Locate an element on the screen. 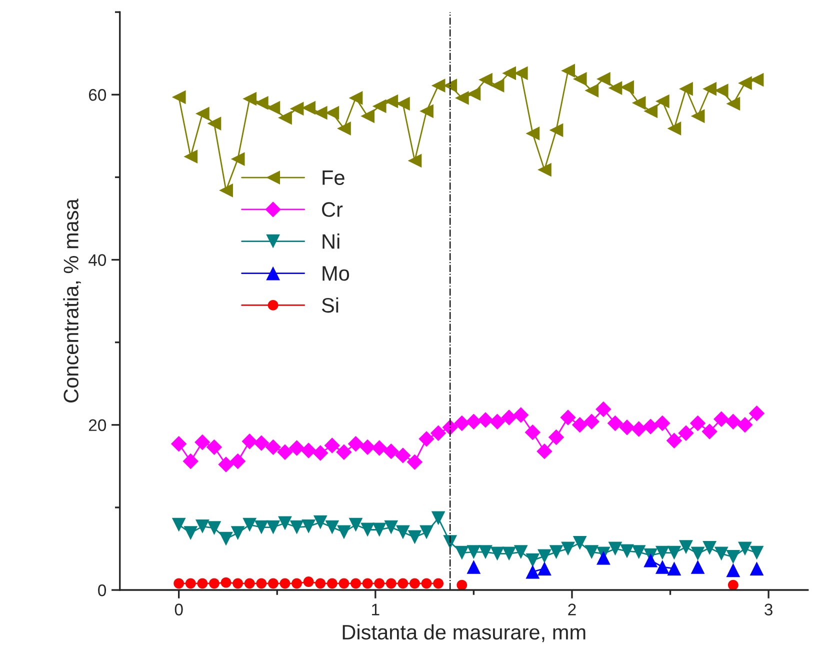 This screenshot has height=672, width=821. x-tick-label: 3 is located at coordinates (768, 610).